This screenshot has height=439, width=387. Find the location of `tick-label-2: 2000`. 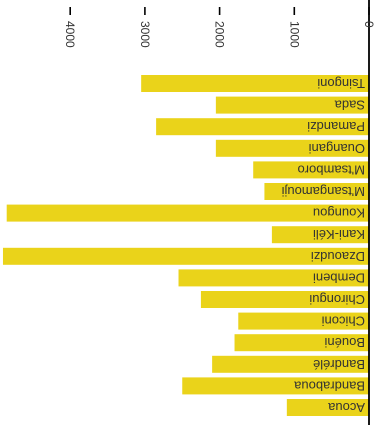

tick-label-2: 2000 is located at coordinates (220, 34).